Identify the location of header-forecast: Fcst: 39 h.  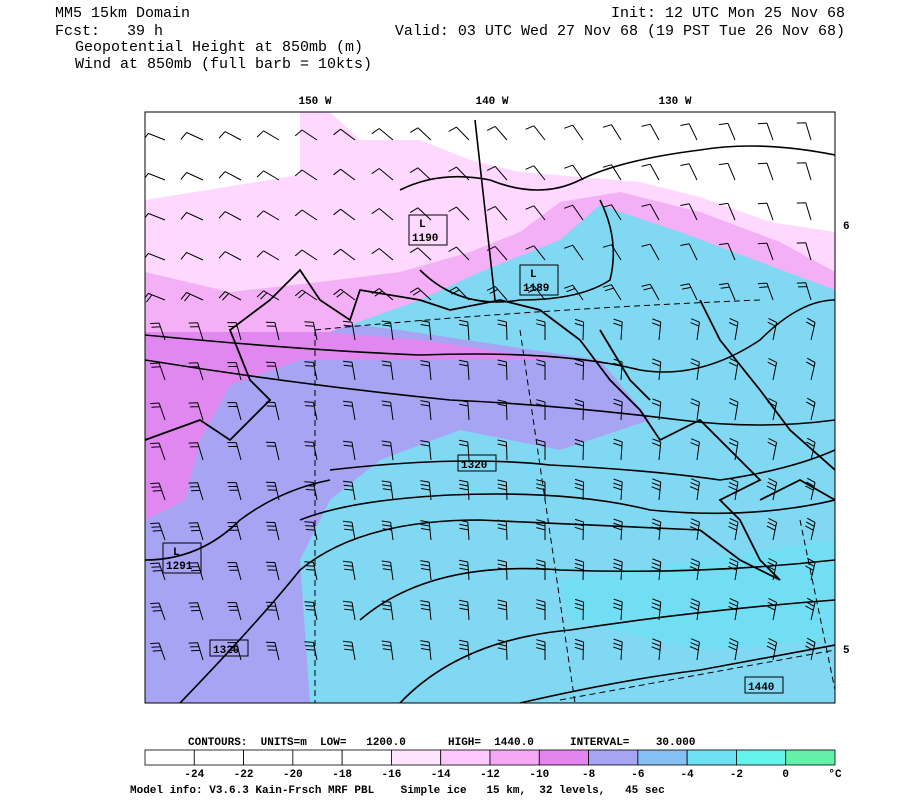
(109, 31).